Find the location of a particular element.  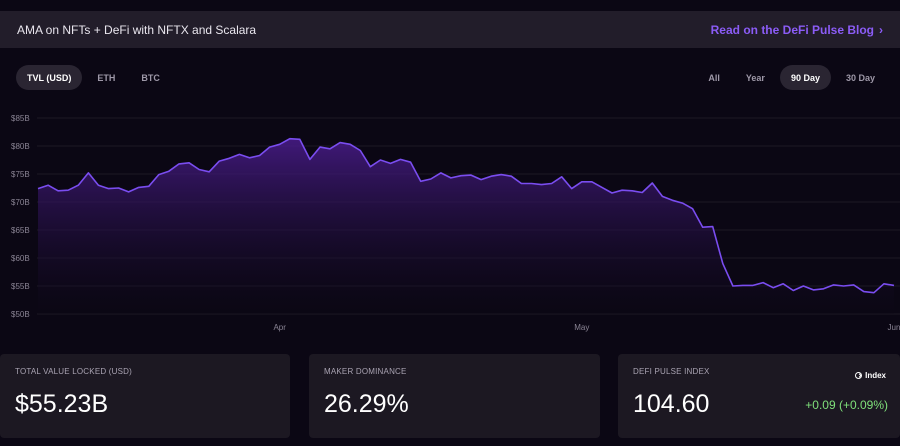

x-tick-label: Jun is located at coordinates (894, 327).